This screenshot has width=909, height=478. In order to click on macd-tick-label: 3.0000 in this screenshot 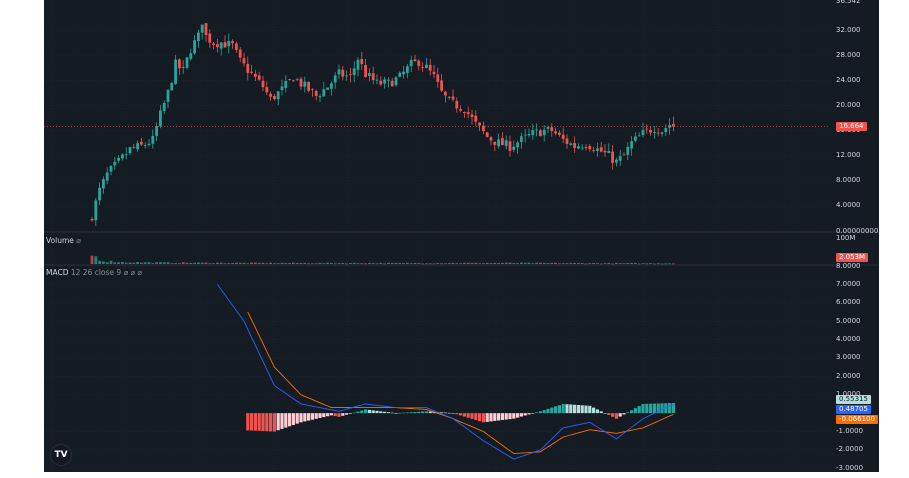, I will do `click(848, 357)`.